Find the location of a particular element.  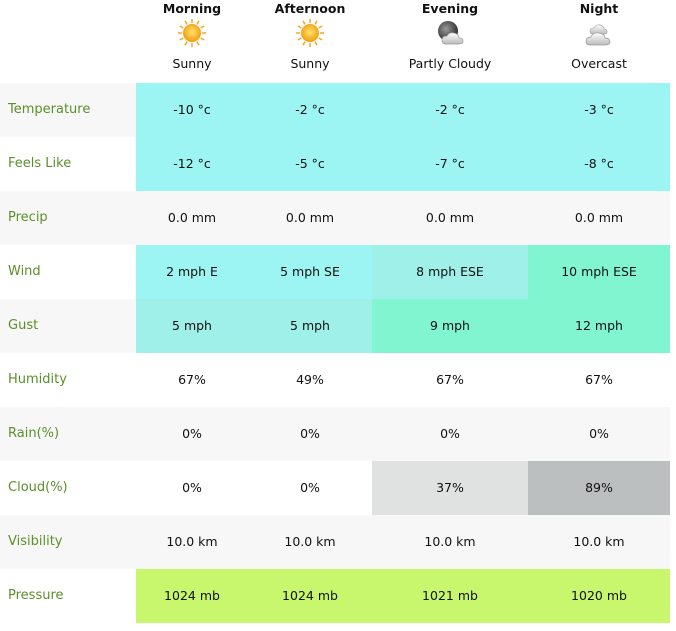

value-cell: 12 mph is located at coordinates (599, 326).